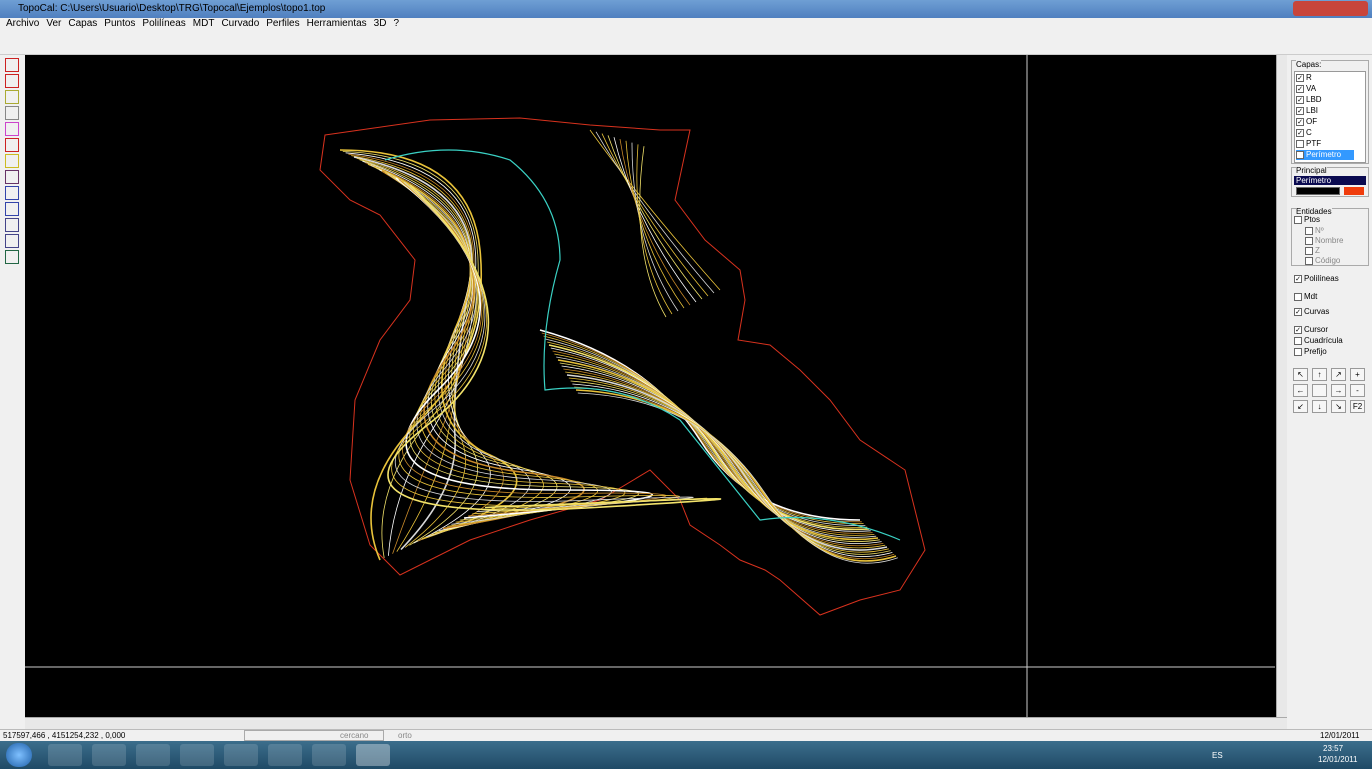 This screenshot has width=1372, height=769. What do you see at coordinates (1325, 133) in the screenshot?
I see `layer-item: ✓ C` at bounding box center [1325, 133].